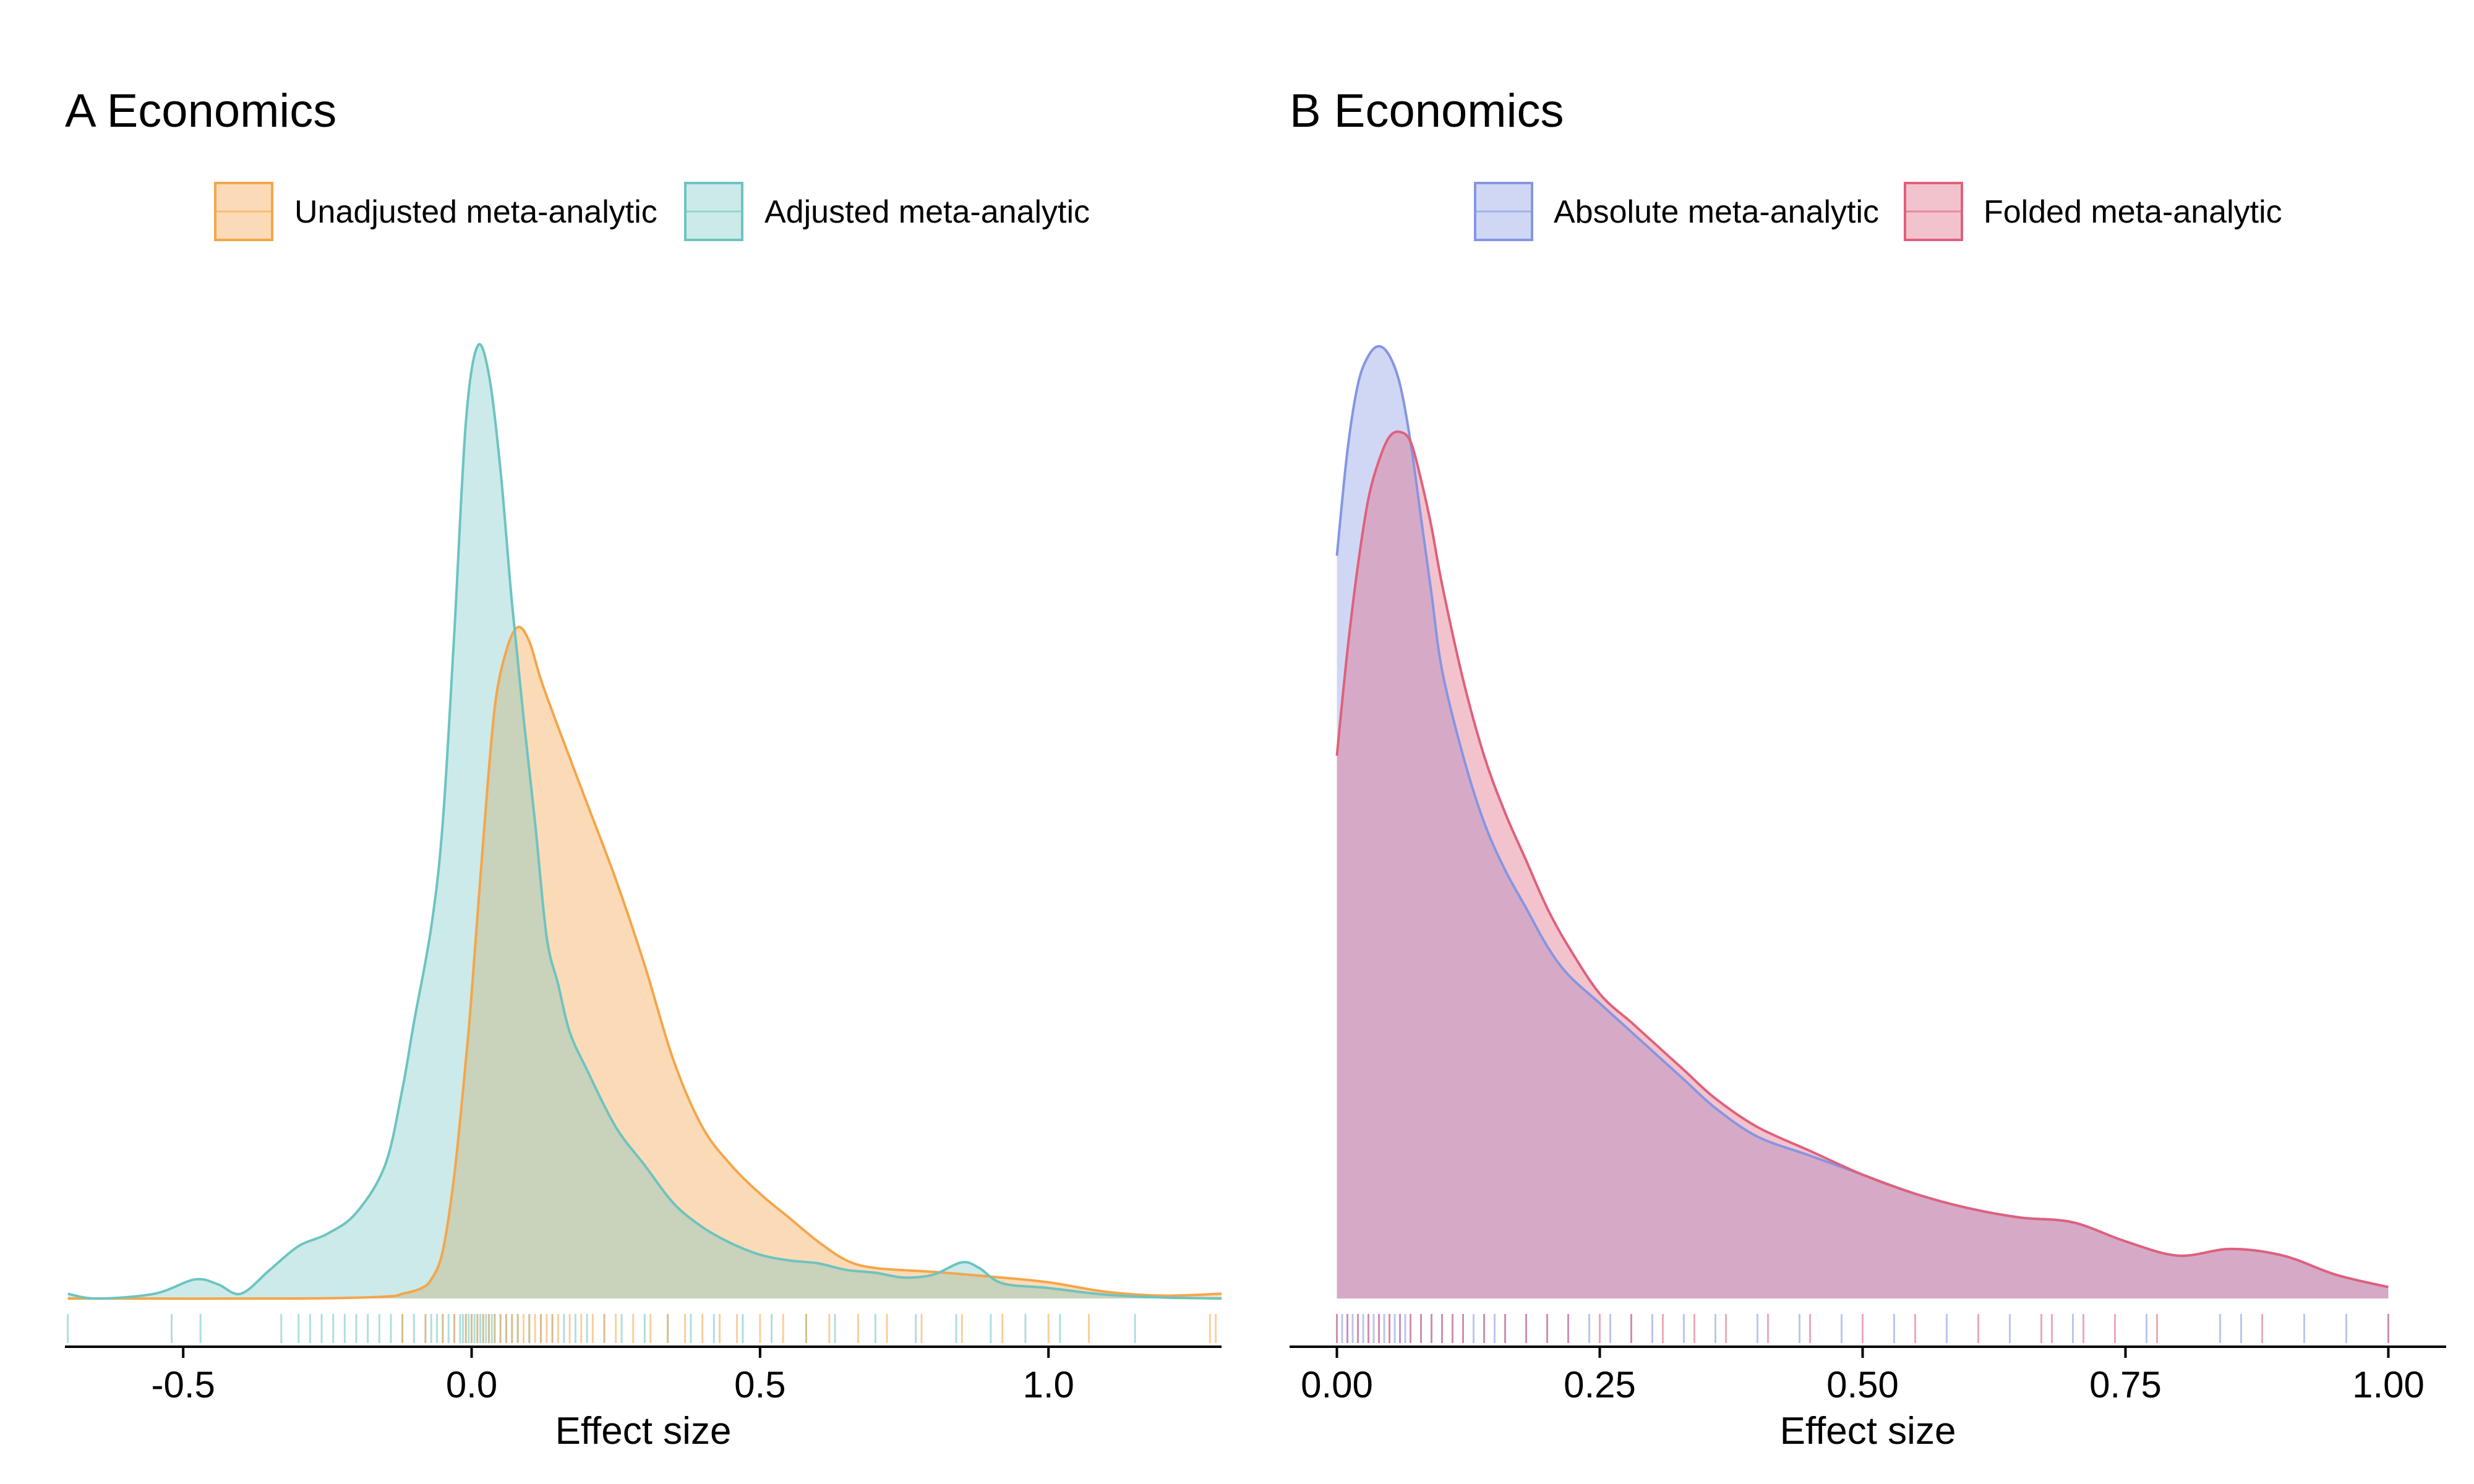  I want to click on panel-a-title: A Economics, so click(201, 111).